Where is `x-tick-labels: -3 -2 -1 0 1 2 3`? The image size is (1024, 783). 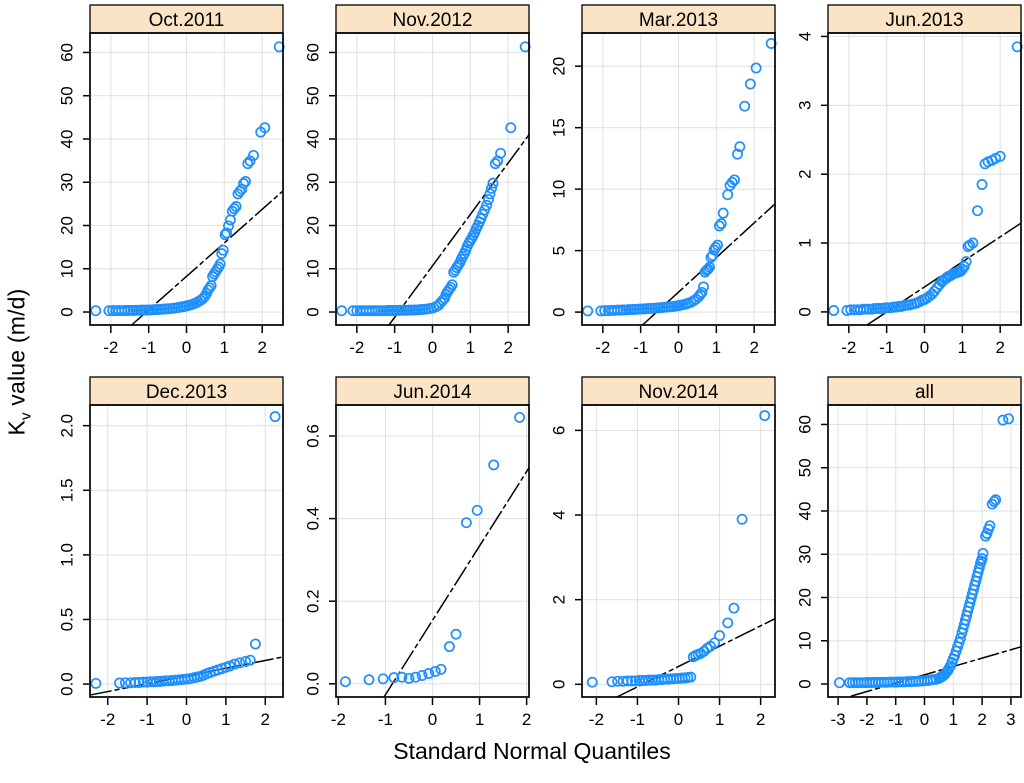
x-tick-labels: -3 -2 -1 0 1 2 3 is located at coordinates (923, 719).